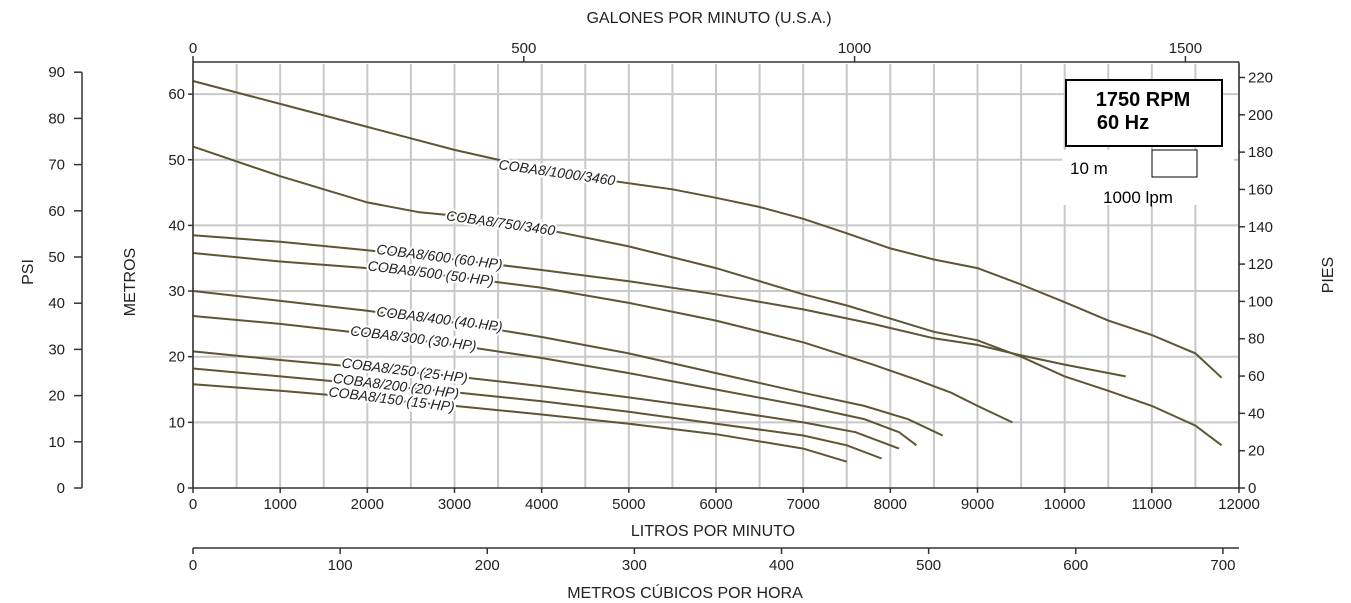 The height and width of the screenshot is (603, 1351). Describe the element at coordinates (1252, 488) in the screenshot. I see `pies-tick-label: 0` at that location.